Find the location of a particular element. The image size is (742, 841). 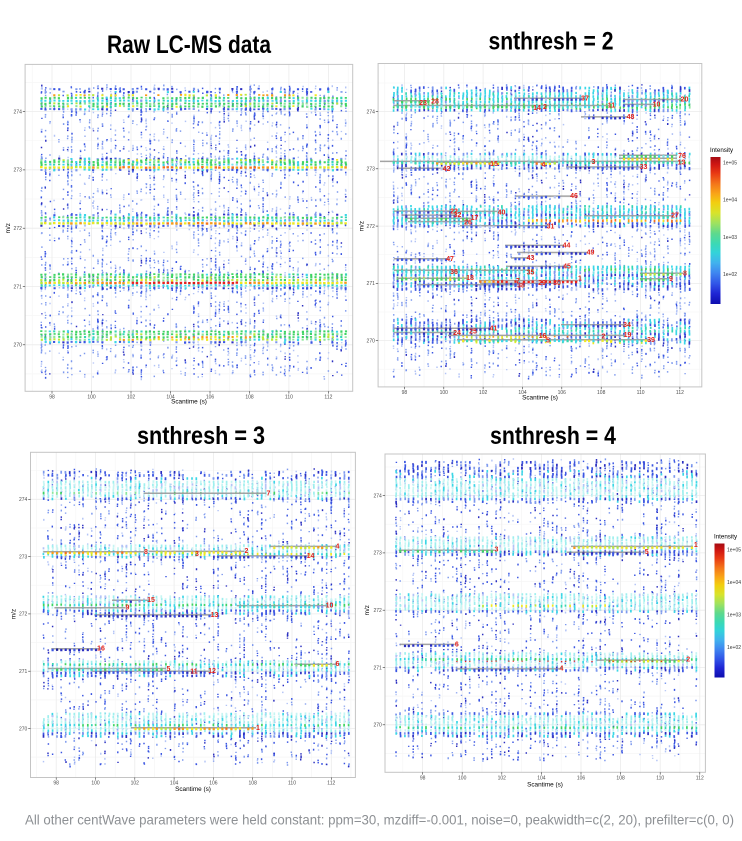

svg-text: 41 is located at coordinates (494, 329).